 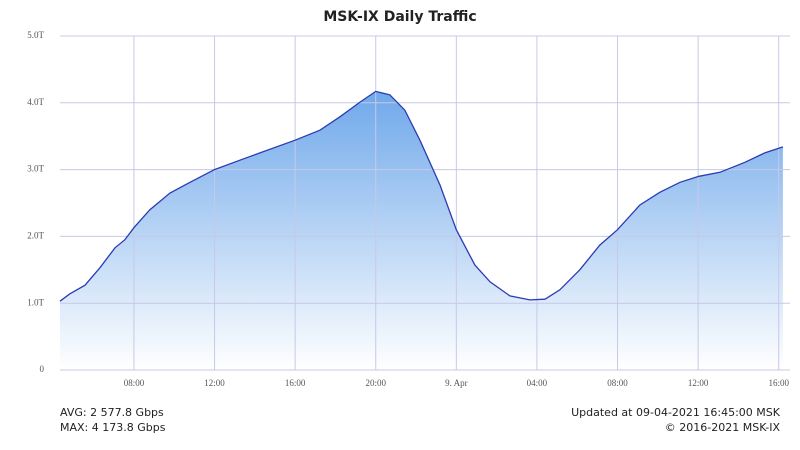 I want to click on x-tick-label: 20:00, so click(x=375, y=383).